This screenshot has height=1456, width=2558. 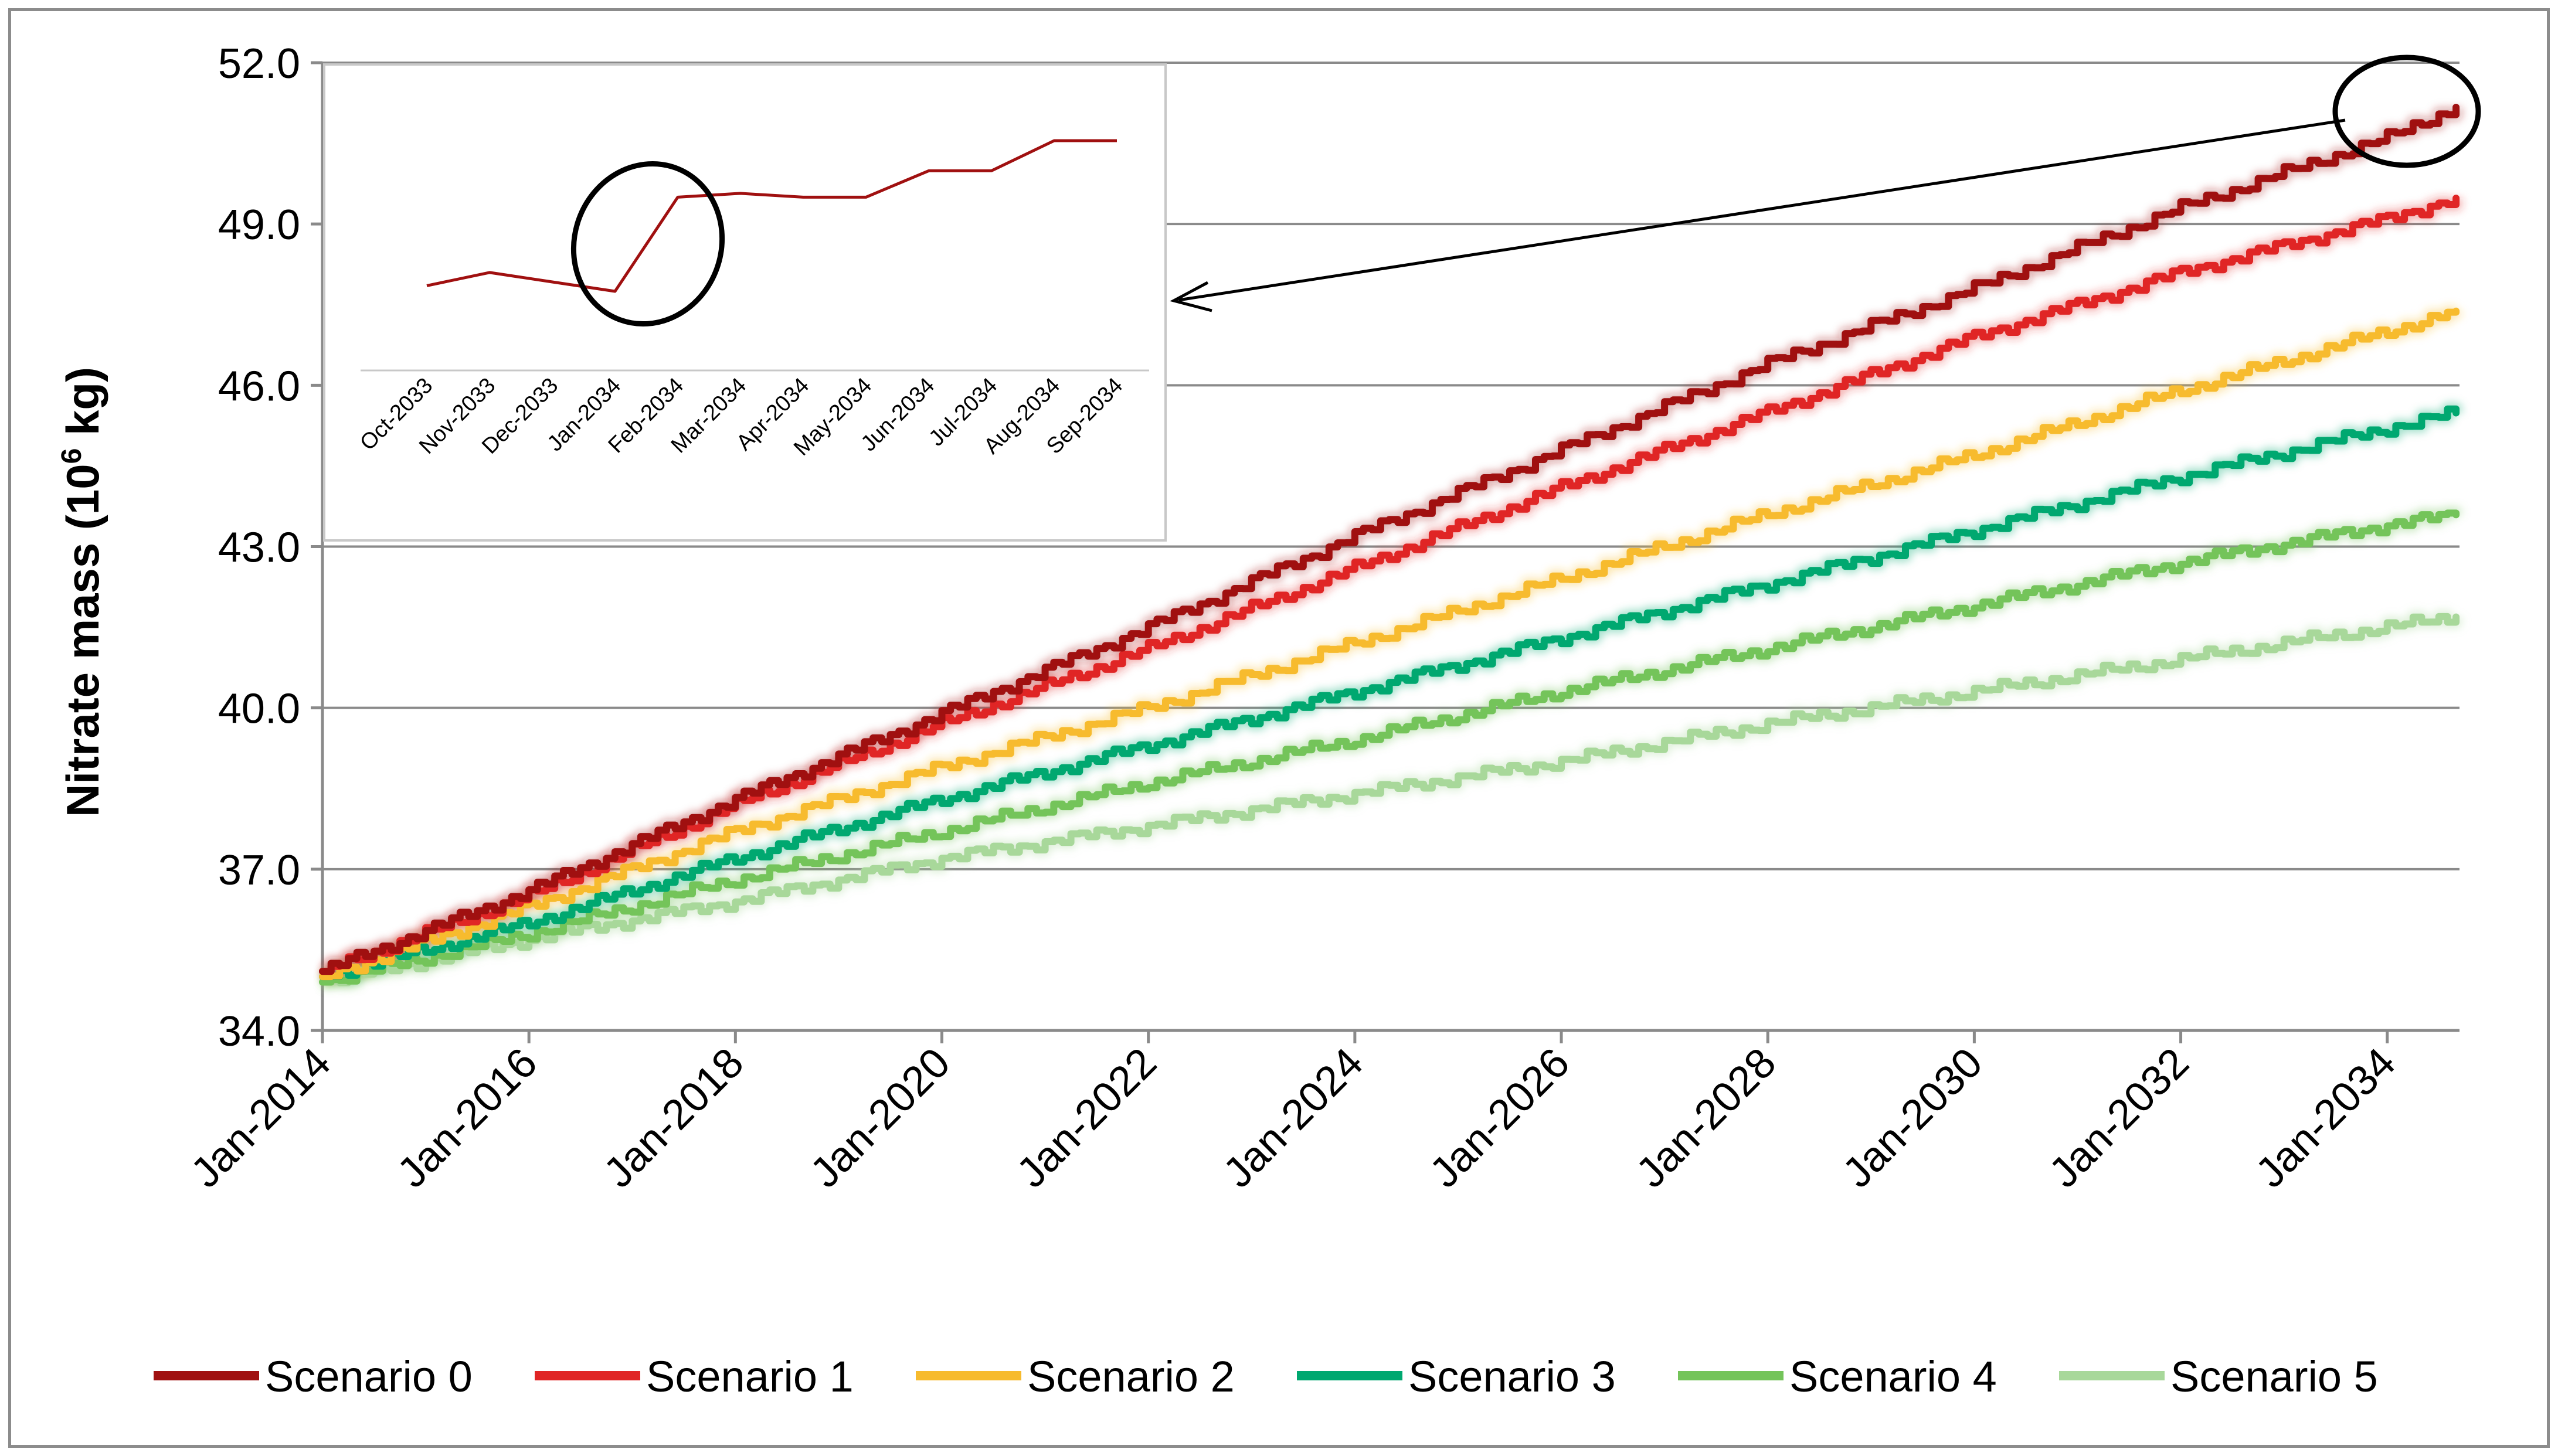 I want to click on legend-label-scenario-3: Scenario 3, so click(x=1512, y=1377).